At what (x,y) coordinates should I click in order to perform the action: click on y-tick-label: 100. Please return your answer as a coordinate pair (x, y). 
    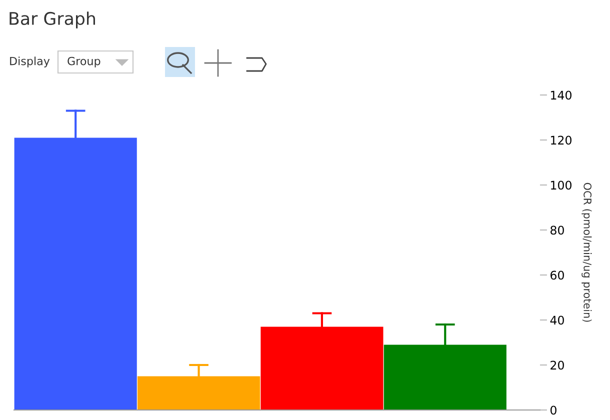
    Looking at the image, I should click on (561, 185).